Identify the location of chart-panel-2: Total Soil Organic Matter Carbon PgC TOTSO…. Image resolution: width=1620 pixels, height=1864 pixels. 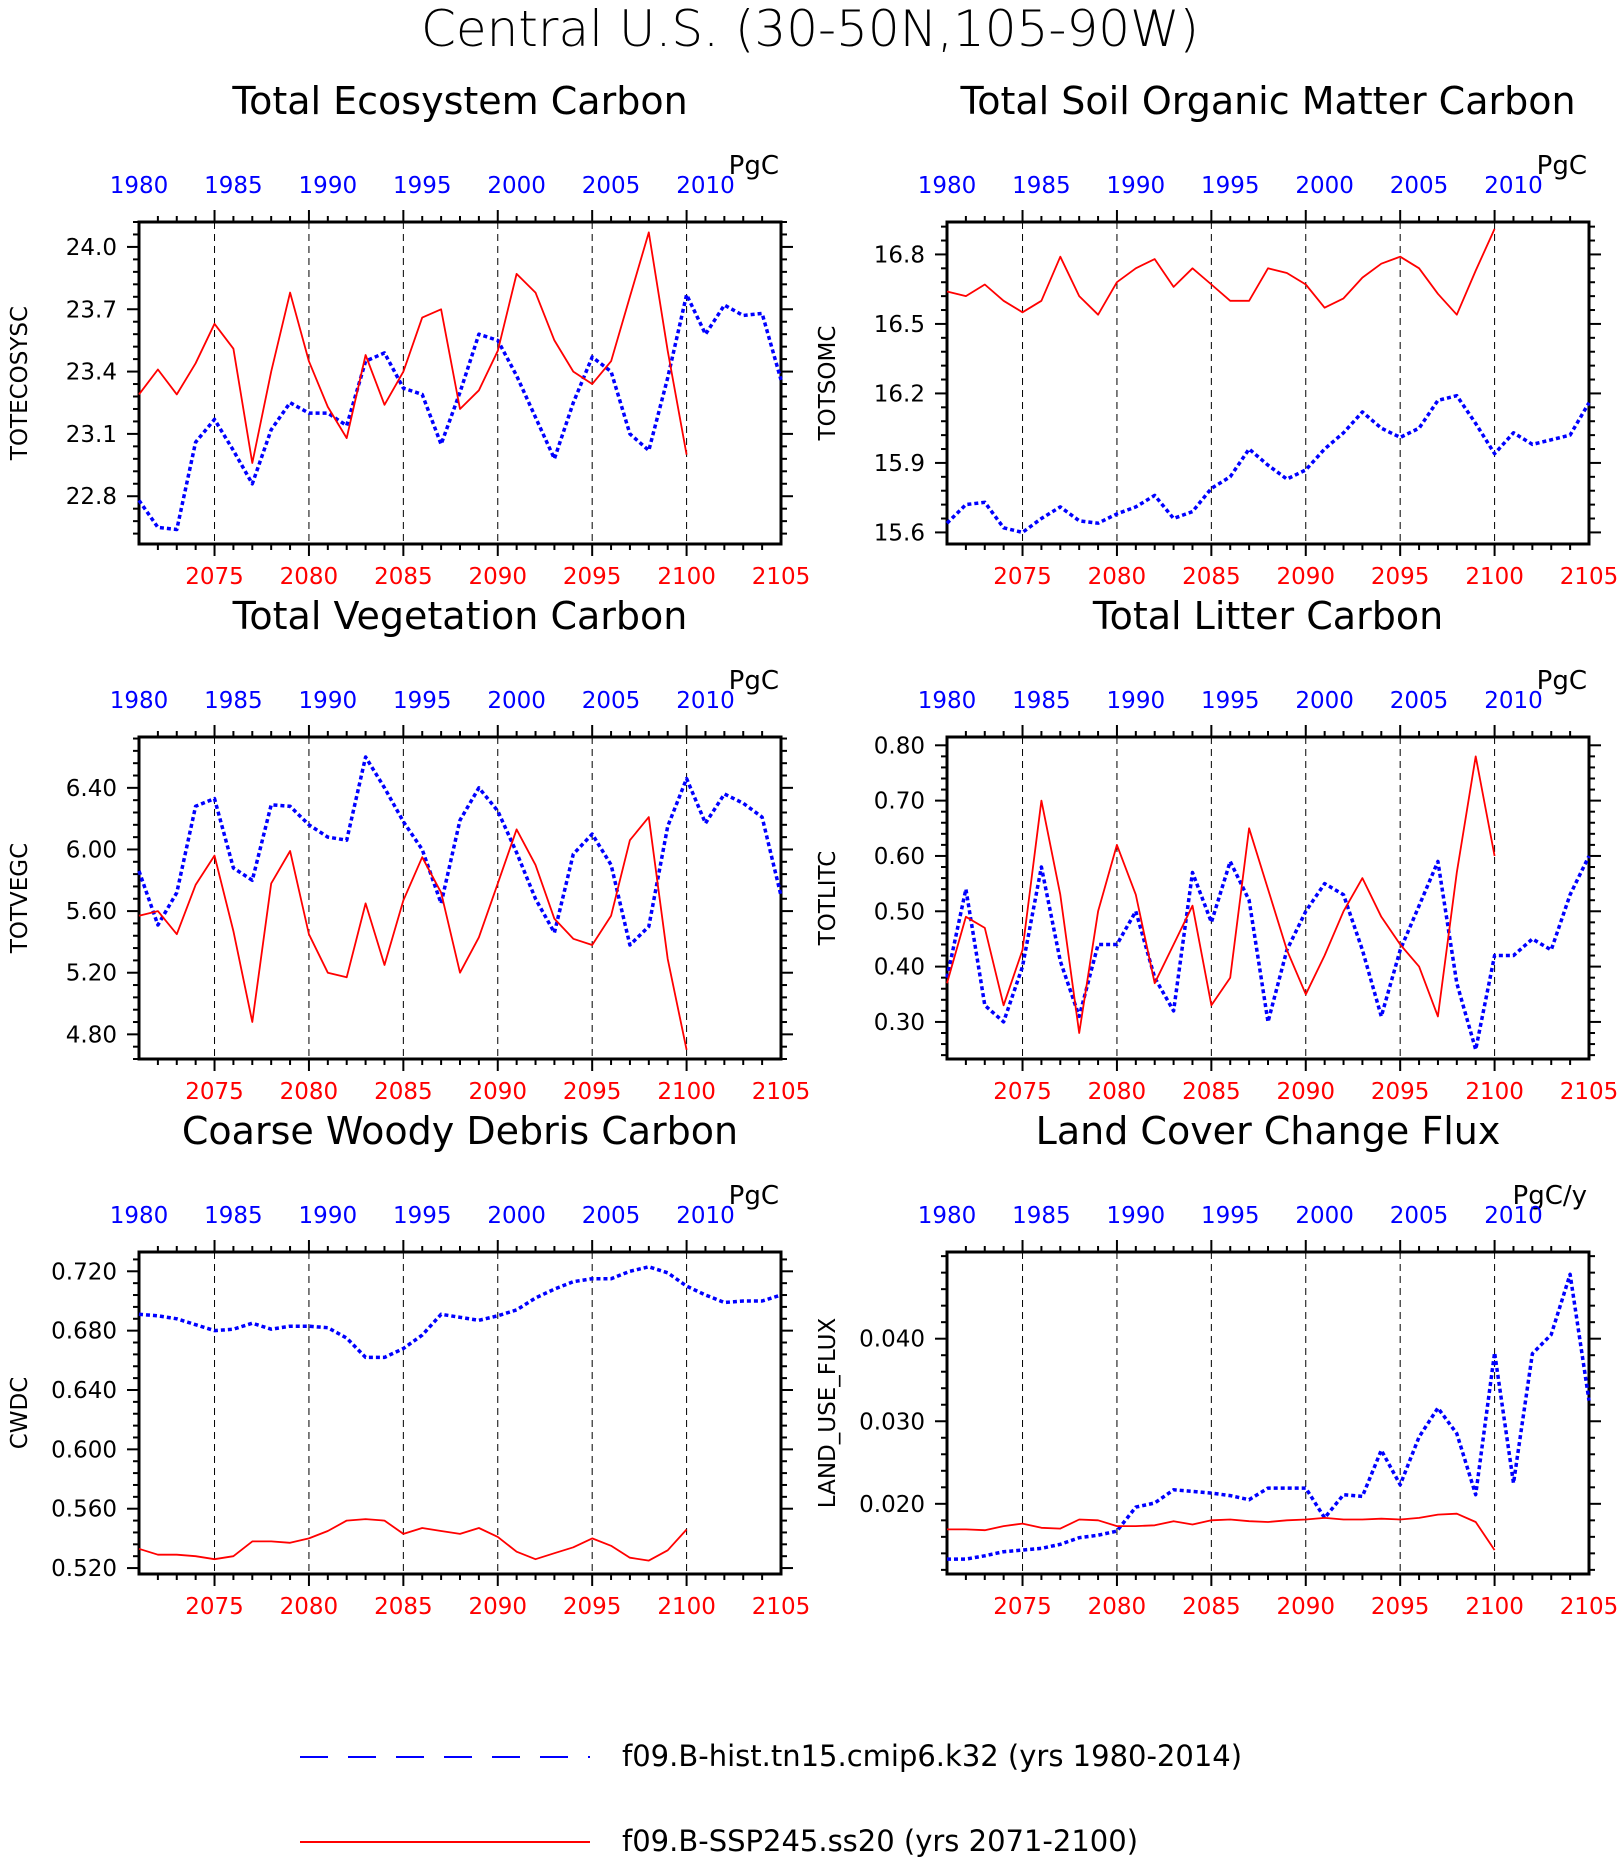
(1216, 334).